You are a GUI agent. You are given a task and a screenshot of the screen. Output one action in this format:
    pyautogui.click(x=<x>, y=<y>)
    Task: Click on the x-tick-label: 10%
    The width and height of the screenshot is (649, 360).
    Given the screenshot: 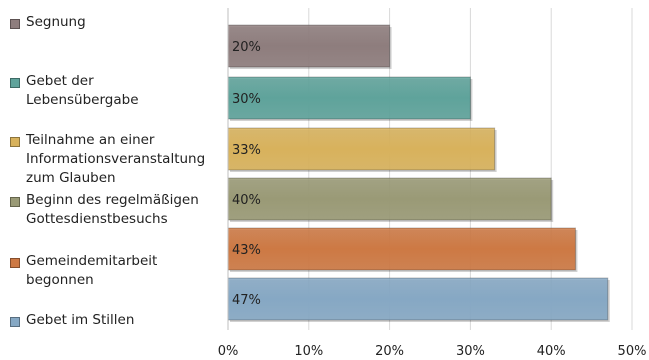 What is the action you would take?
    pyautogui.click(x=308, y=351)
    